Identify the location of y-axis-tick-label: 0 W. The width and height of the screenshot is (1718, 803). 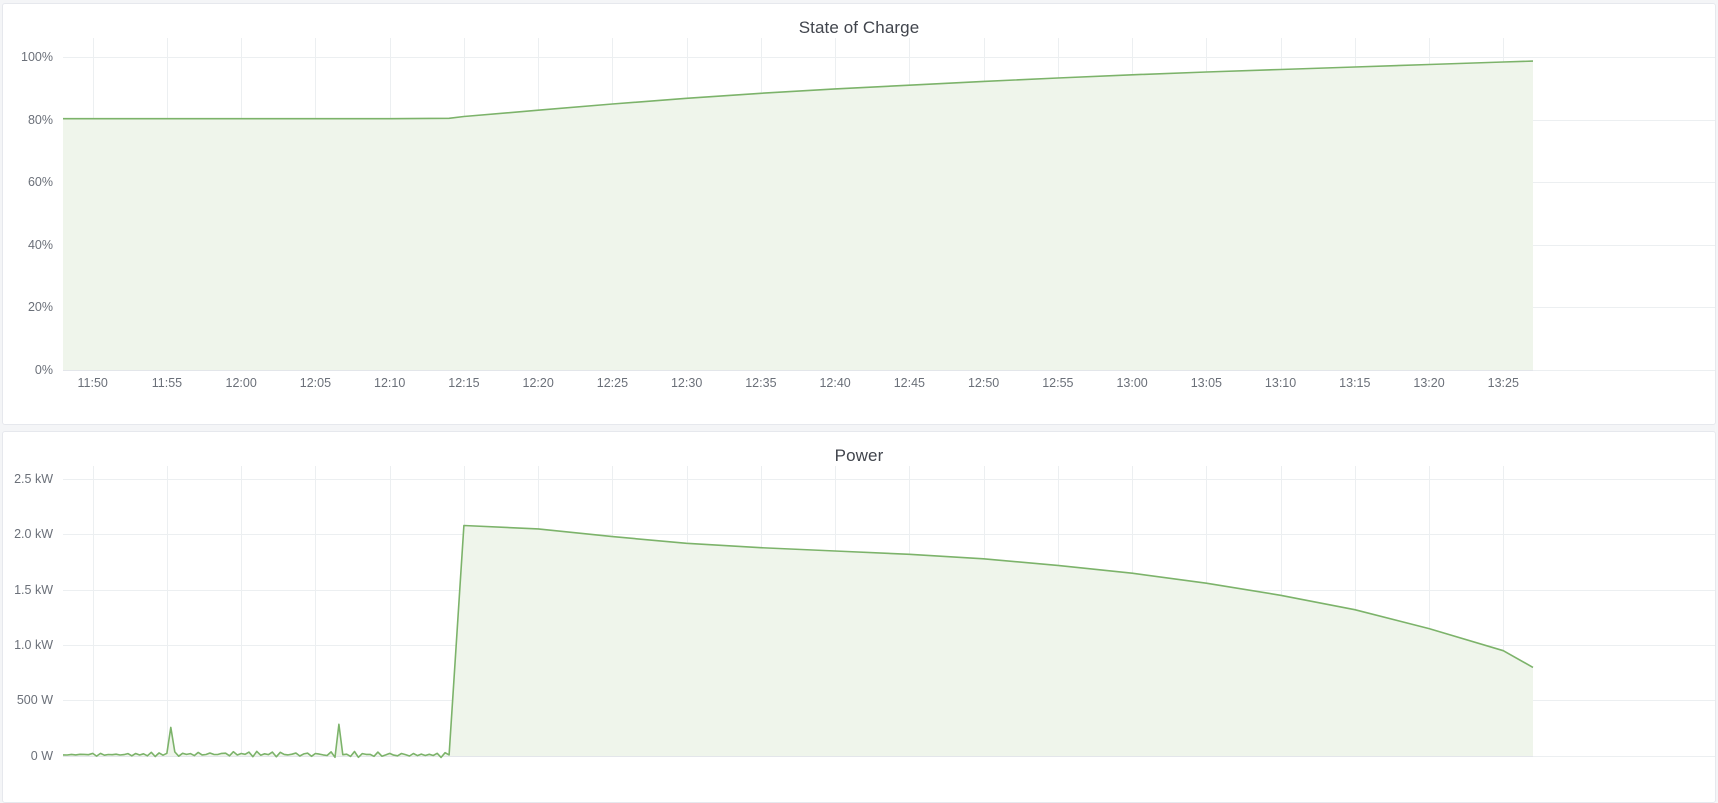
(41, 755).